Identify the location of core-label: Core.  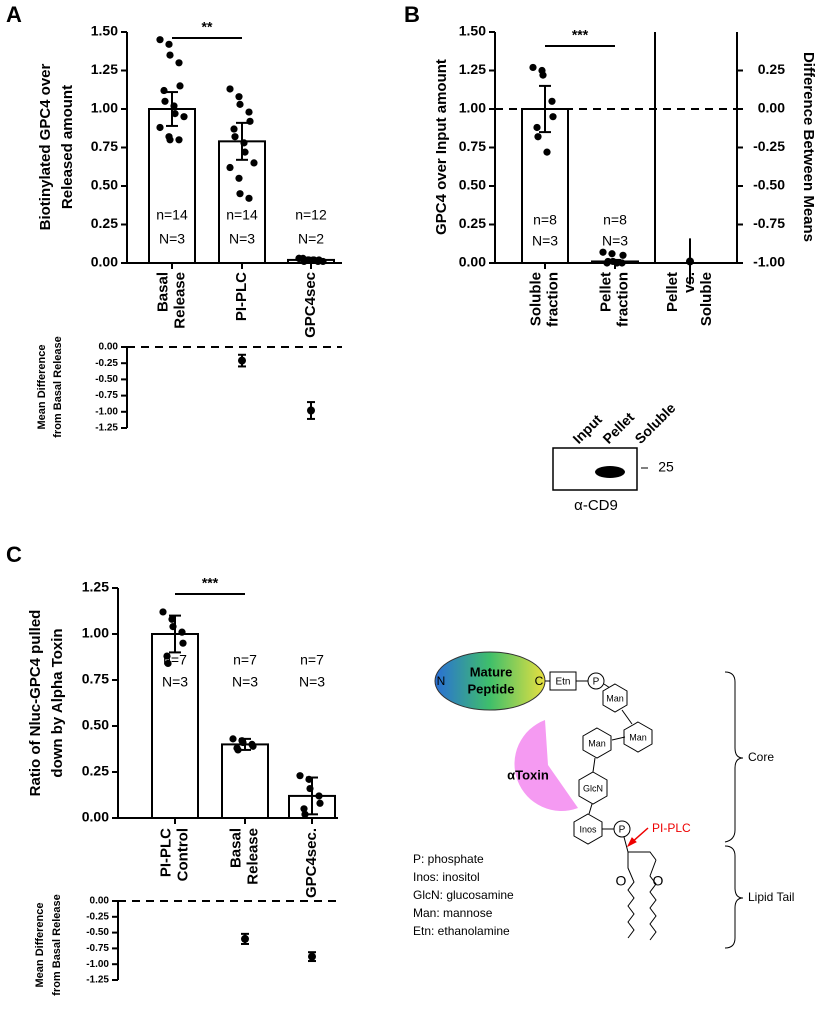
(761, 757).